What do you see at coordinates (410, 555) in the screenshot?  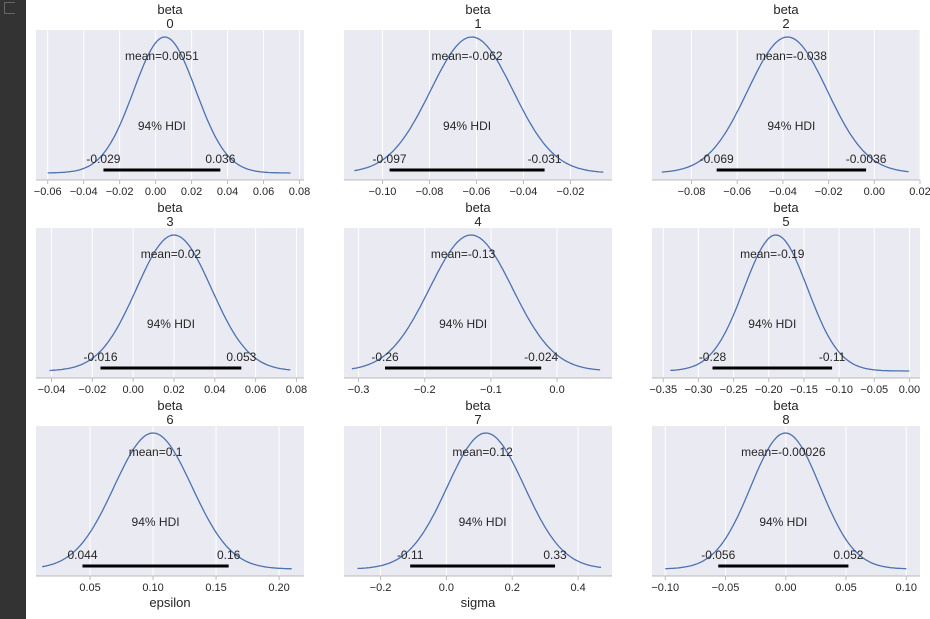 I see `hdi-low-label: -0.11` at bounding box center [410, 555].